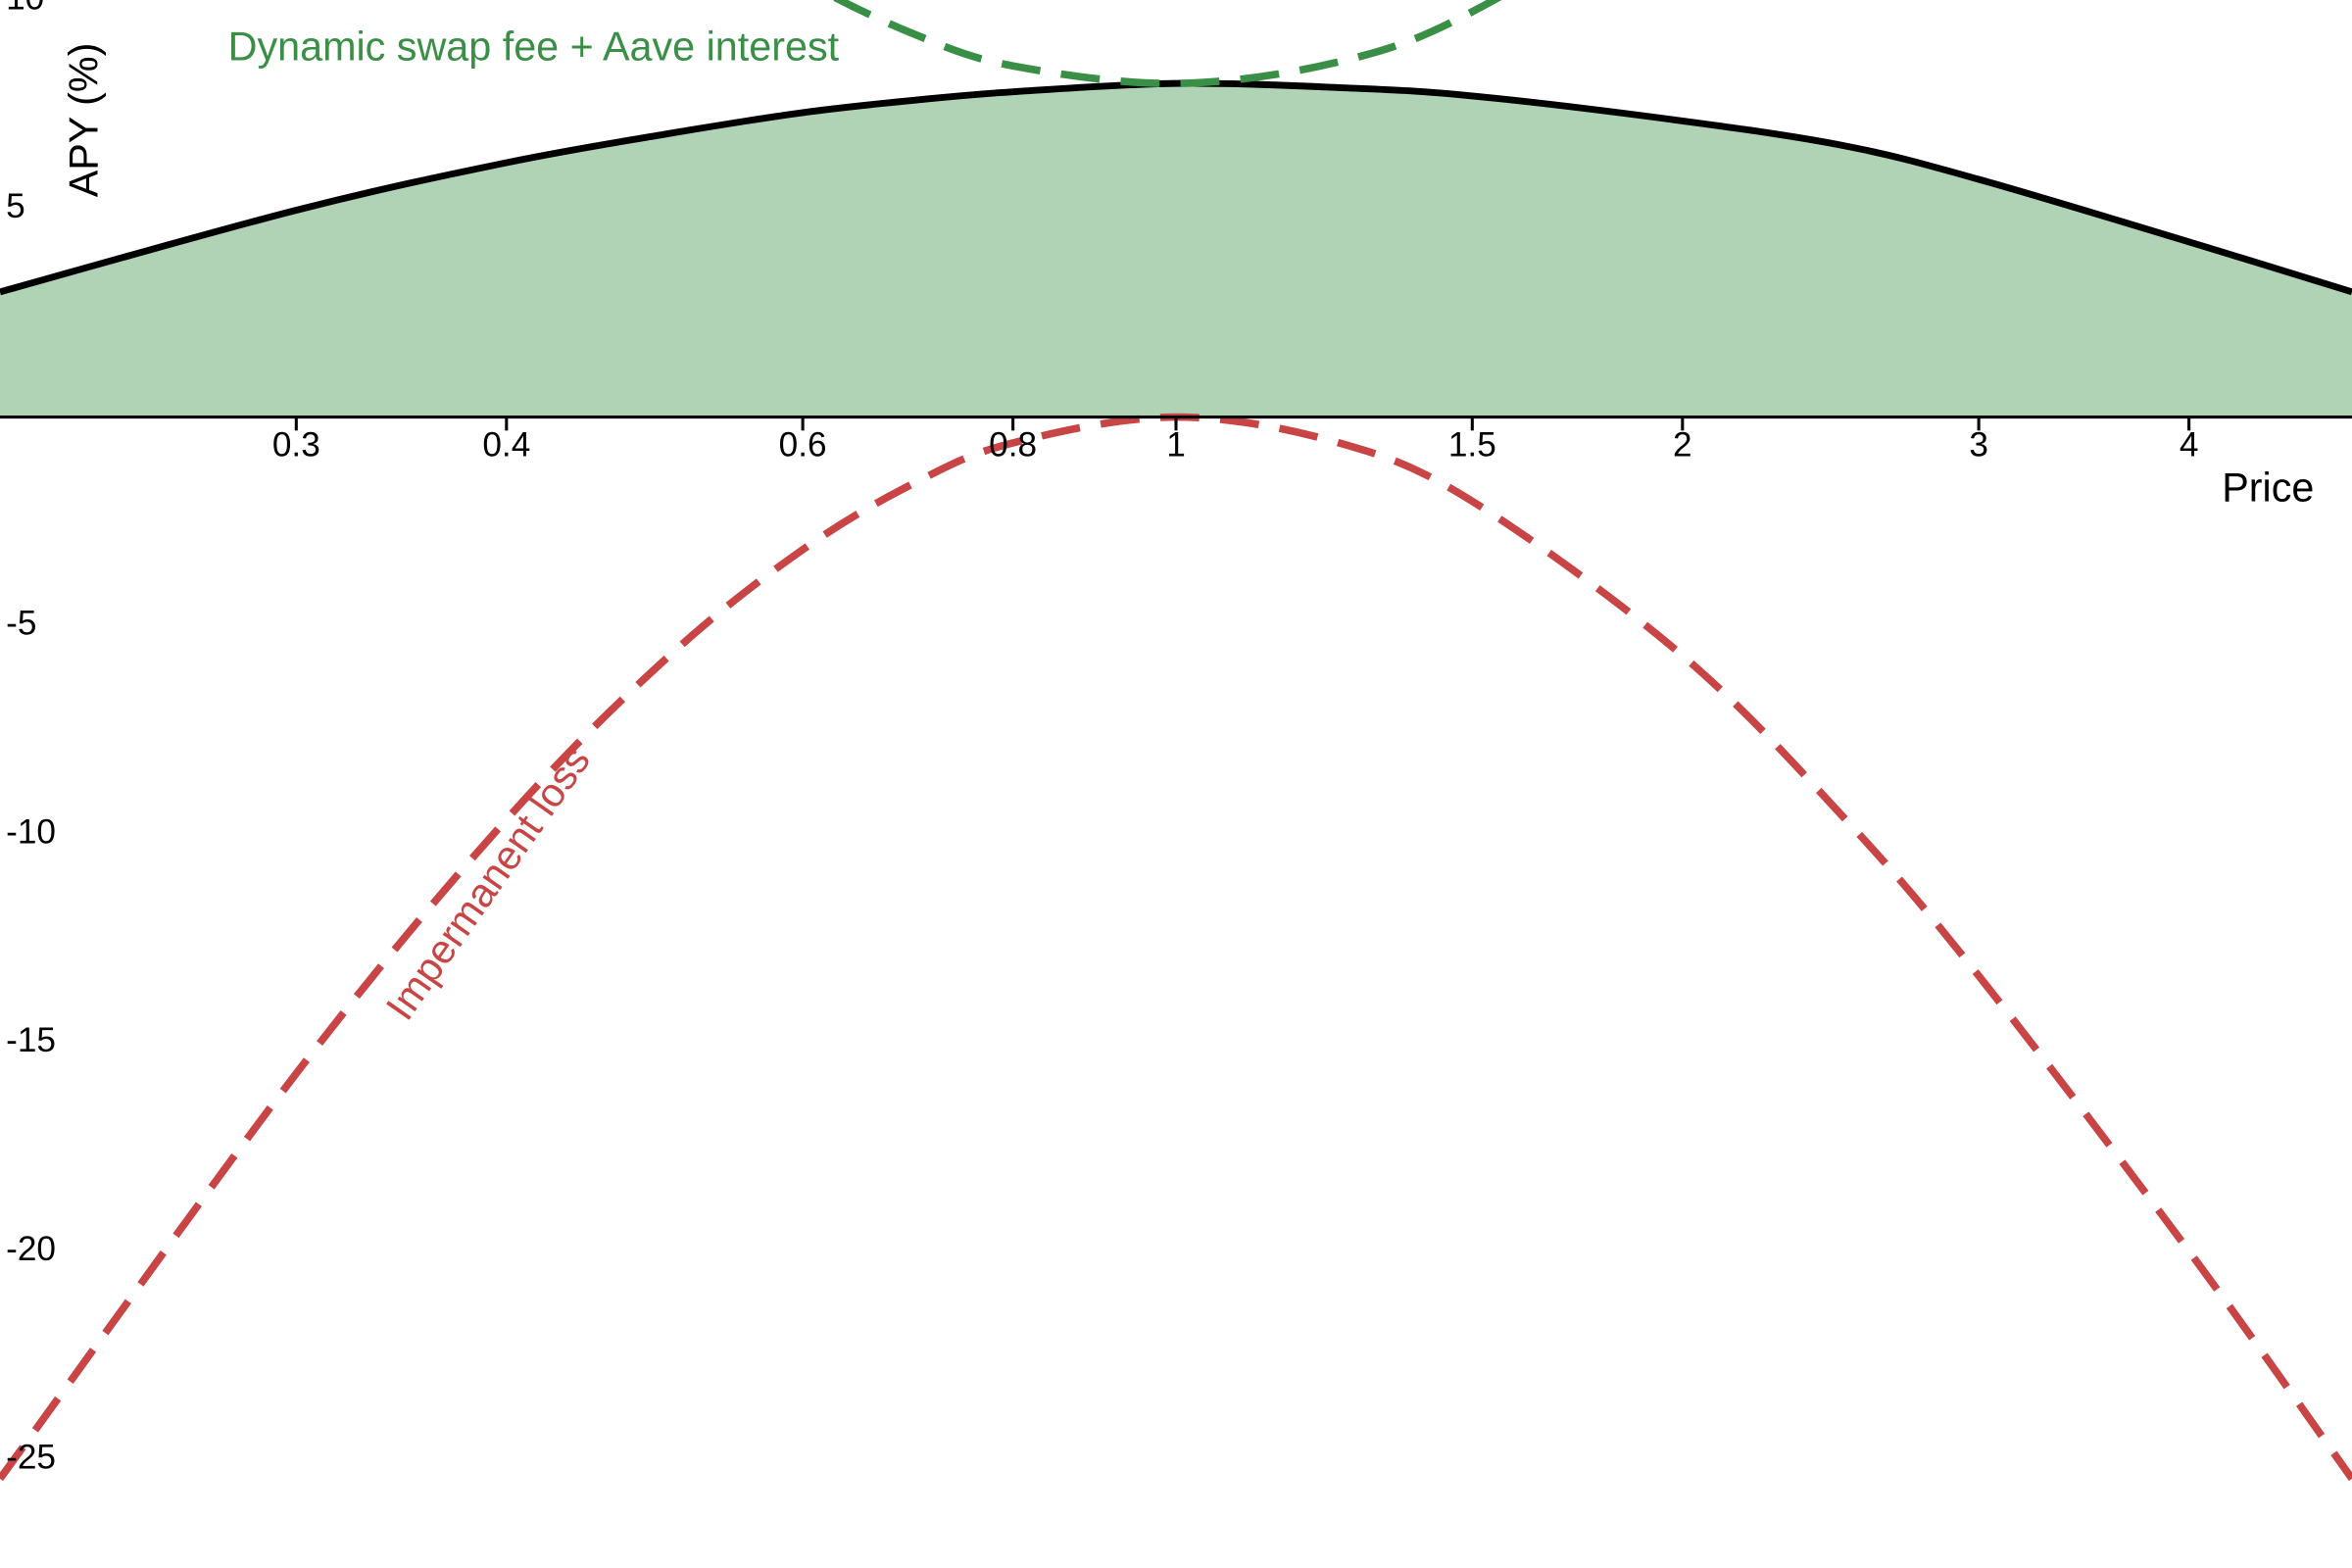  I want to click on x-axis-label: Price, so click(2268, 487).